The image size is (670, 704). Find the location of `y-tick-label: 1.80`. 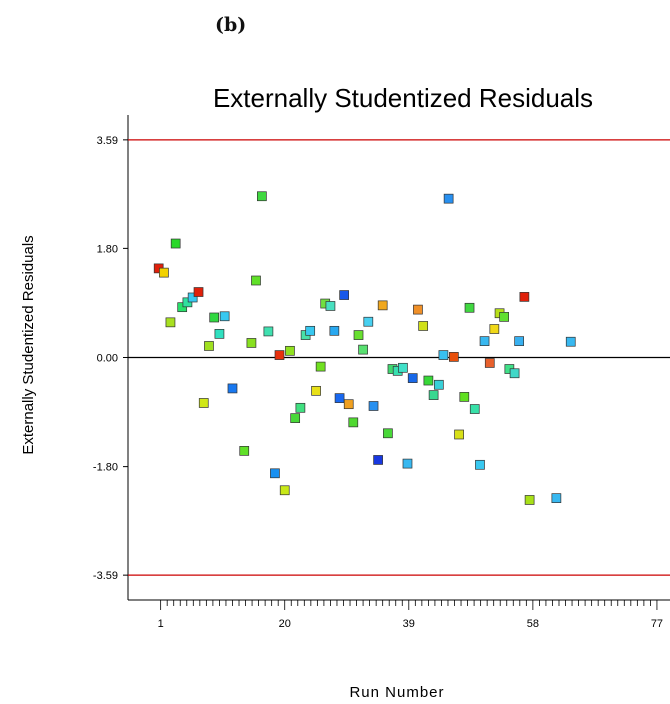

y-tick-label: 1.80 is located at coordinates (107, 249).